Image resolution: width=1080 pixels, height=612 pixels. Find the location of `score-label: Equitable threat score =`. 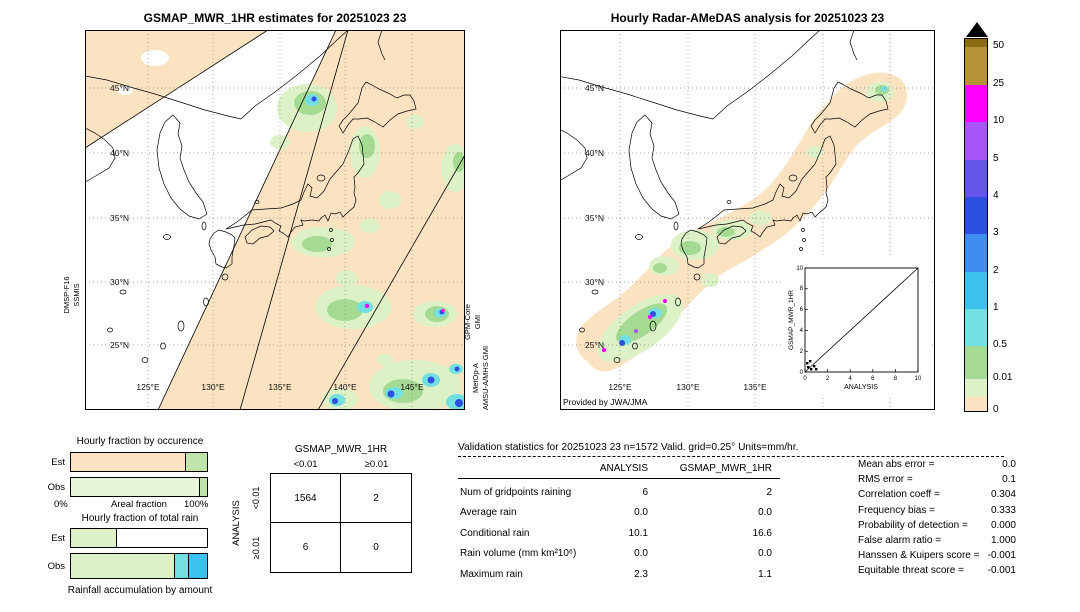

score-label: Equitable threat score = is located at coordinates (911, 571).